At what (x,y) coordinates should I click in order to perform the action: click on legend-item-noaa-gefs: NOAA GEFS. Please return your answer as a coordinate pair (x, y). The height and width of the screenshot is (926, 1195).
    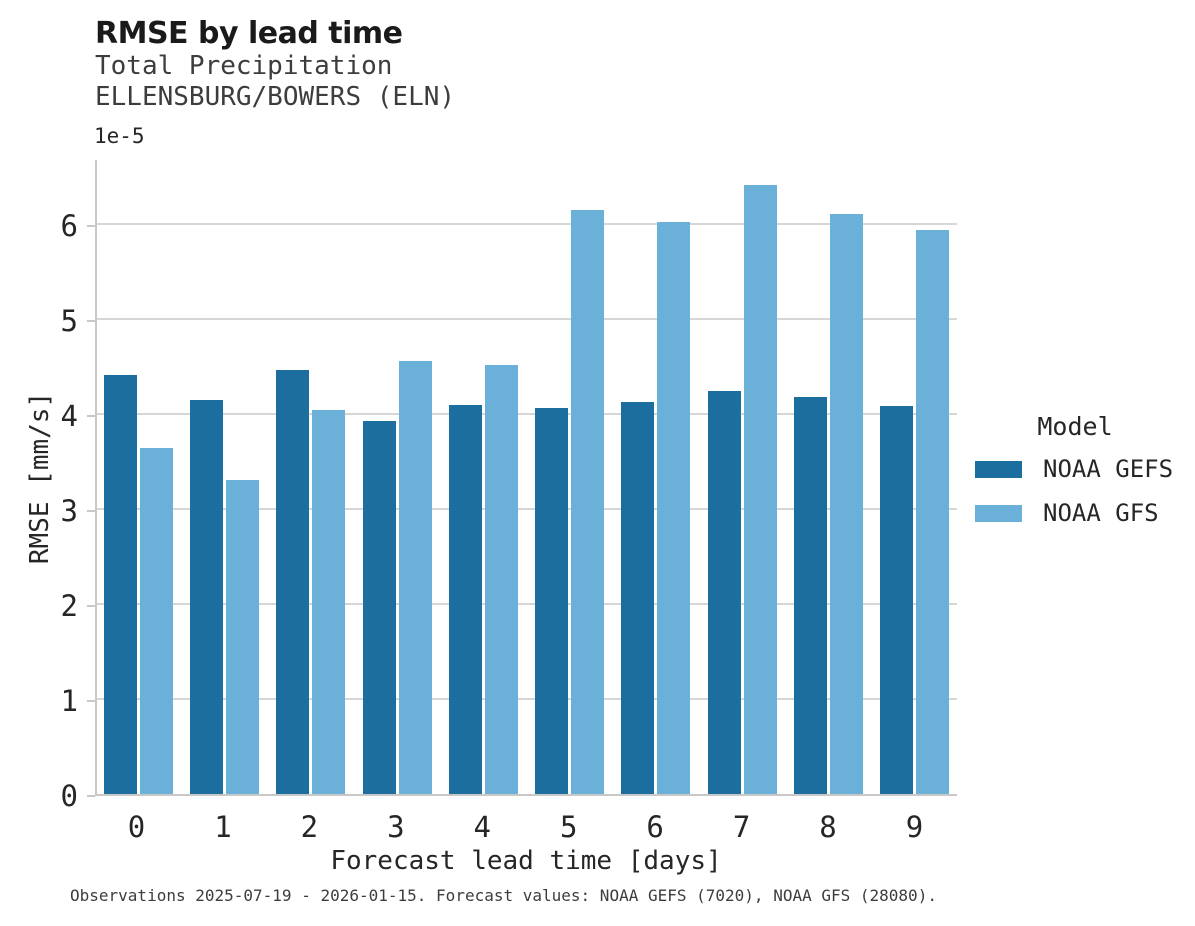
    Looking at the image, I should click on (1075, 469).